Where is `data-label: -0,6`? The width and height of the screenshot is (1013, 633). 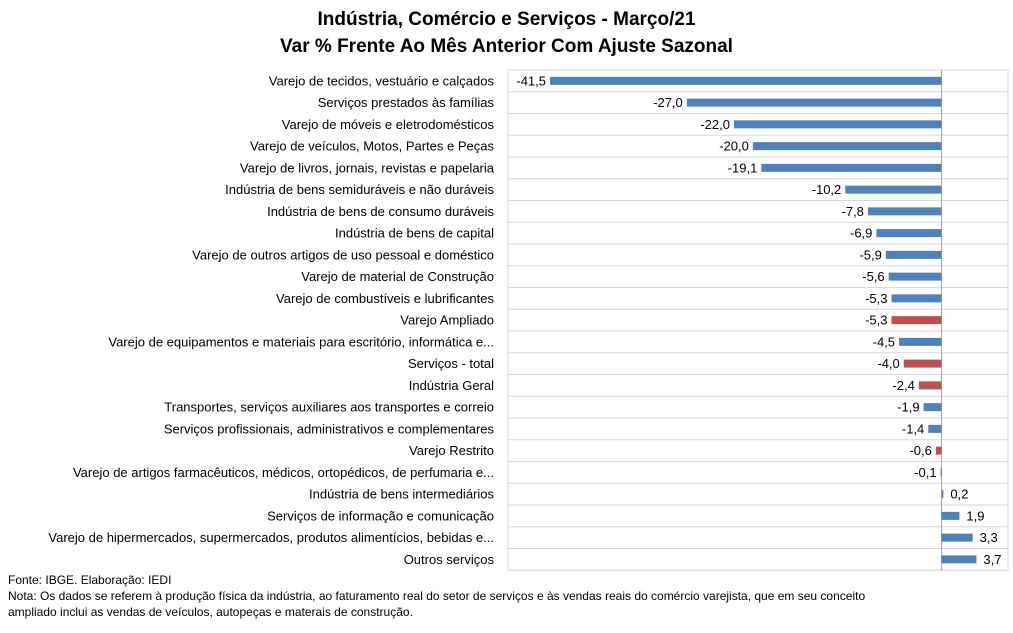
data-label: -0,6 is located at coordinates (920, 450).